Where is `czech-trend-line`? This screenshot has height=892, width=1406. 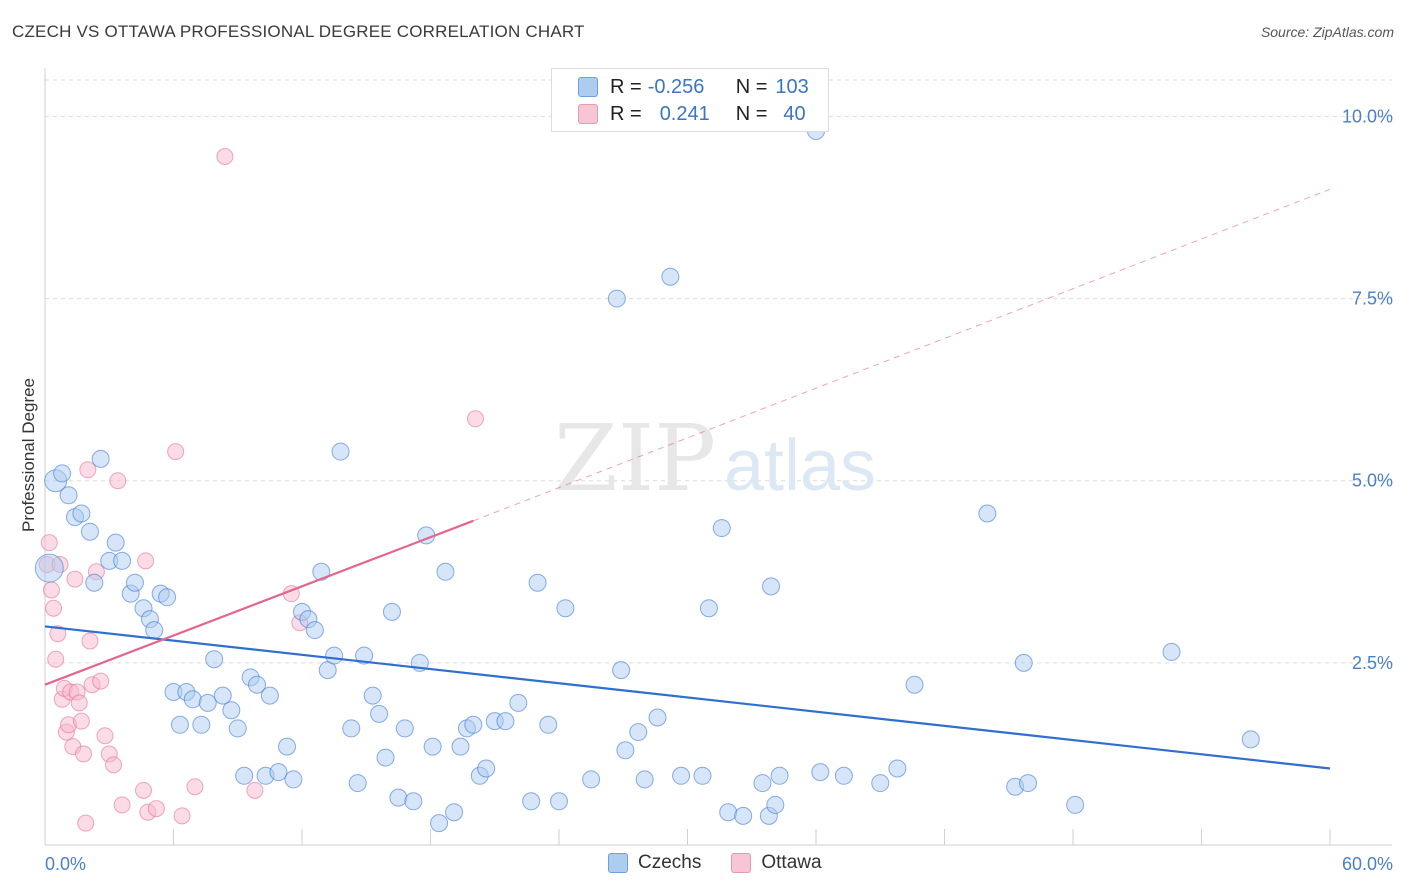 czech-trend-line is located at coordinates (687, 697).